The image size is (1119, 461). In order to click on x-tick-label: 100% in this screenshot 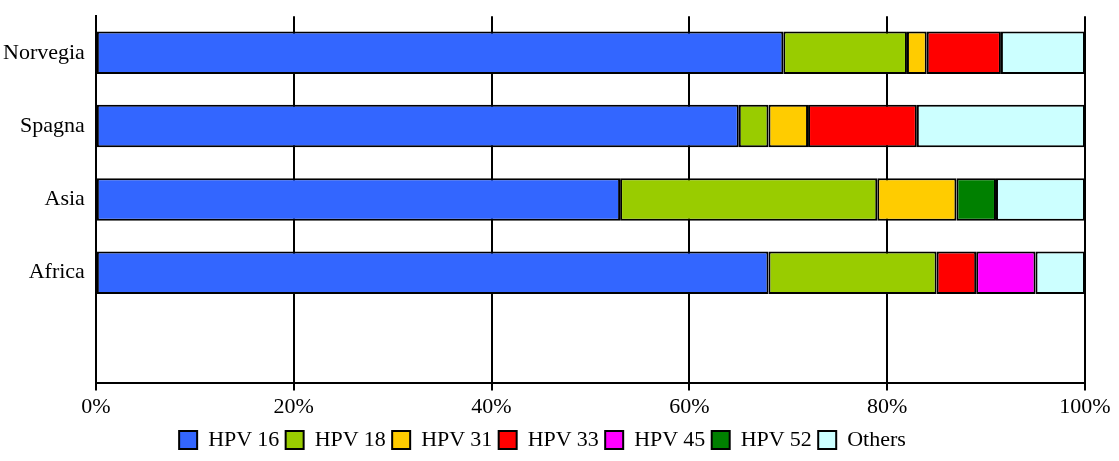, I will do `click(1085, 405)`.